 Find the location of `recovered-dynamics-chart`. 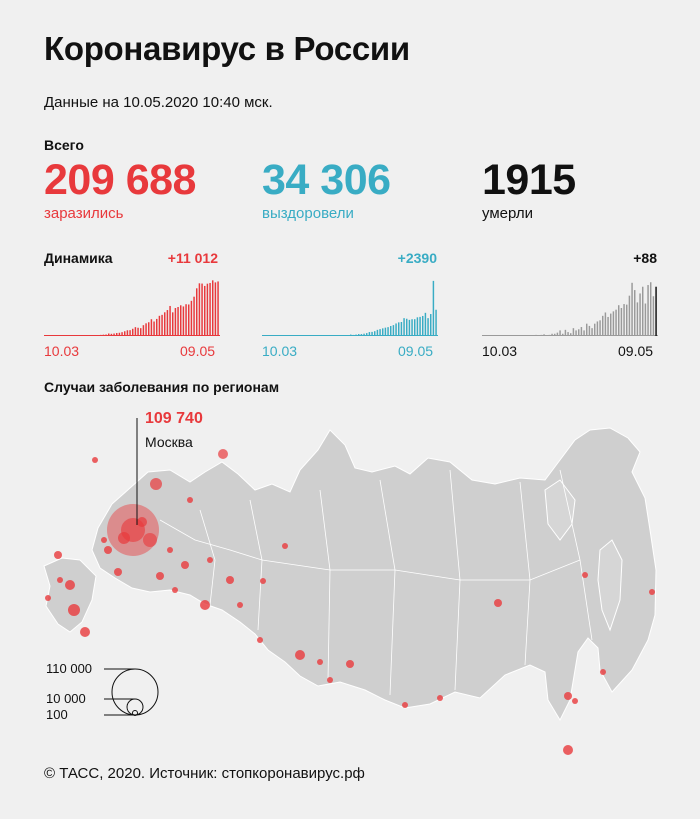

recovered-dynamics-chart is located at coordinates (350, 308).